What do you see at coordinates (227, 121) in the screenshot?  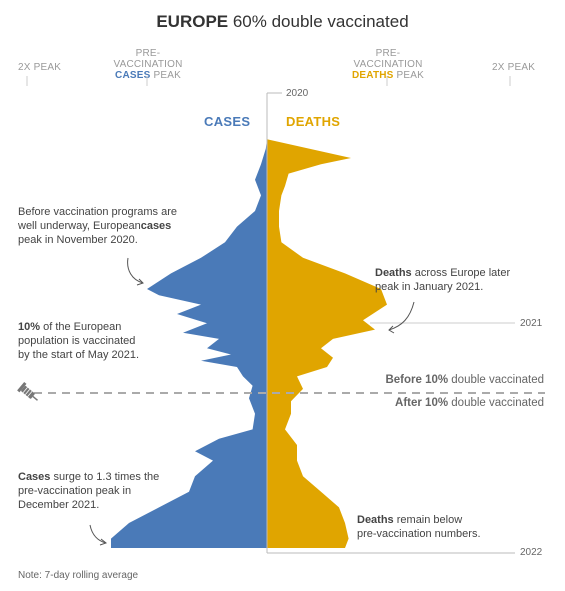 I see `cases-series-label: CASES` at bounding box center [227, 121].